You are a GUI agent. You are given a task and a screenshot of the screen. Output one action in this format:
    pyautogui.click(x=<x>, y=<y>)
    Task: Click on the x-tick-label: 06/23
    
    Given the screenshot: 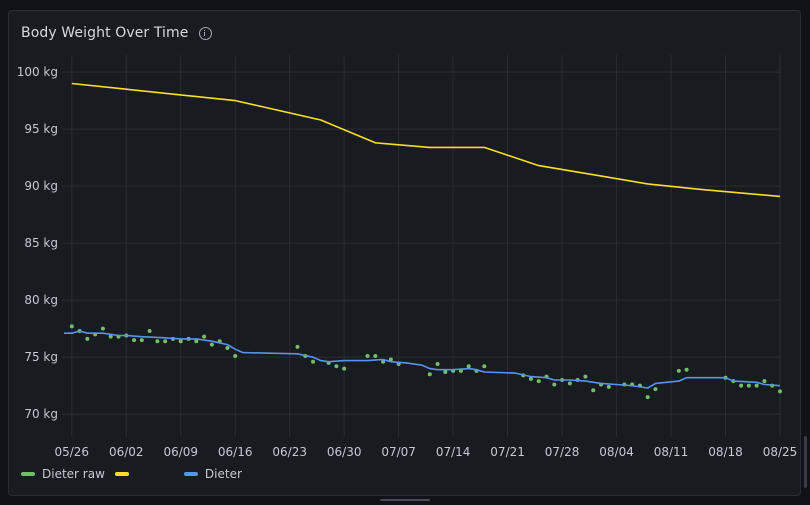 What is the action you would take?
    pyautogui.click(x=289, y=452)
    